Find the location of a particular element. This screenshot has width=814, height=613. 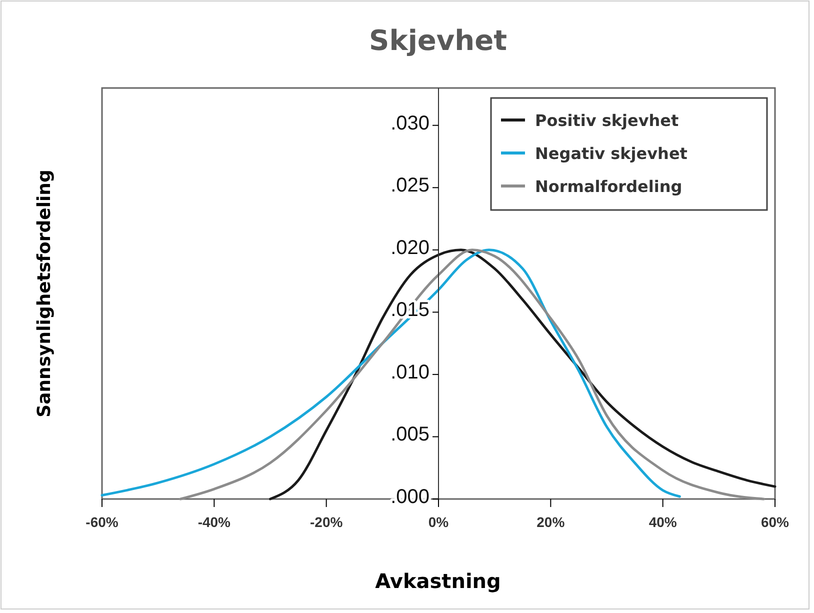

y-tick-label: .005 is located at coordinates (410, 435).